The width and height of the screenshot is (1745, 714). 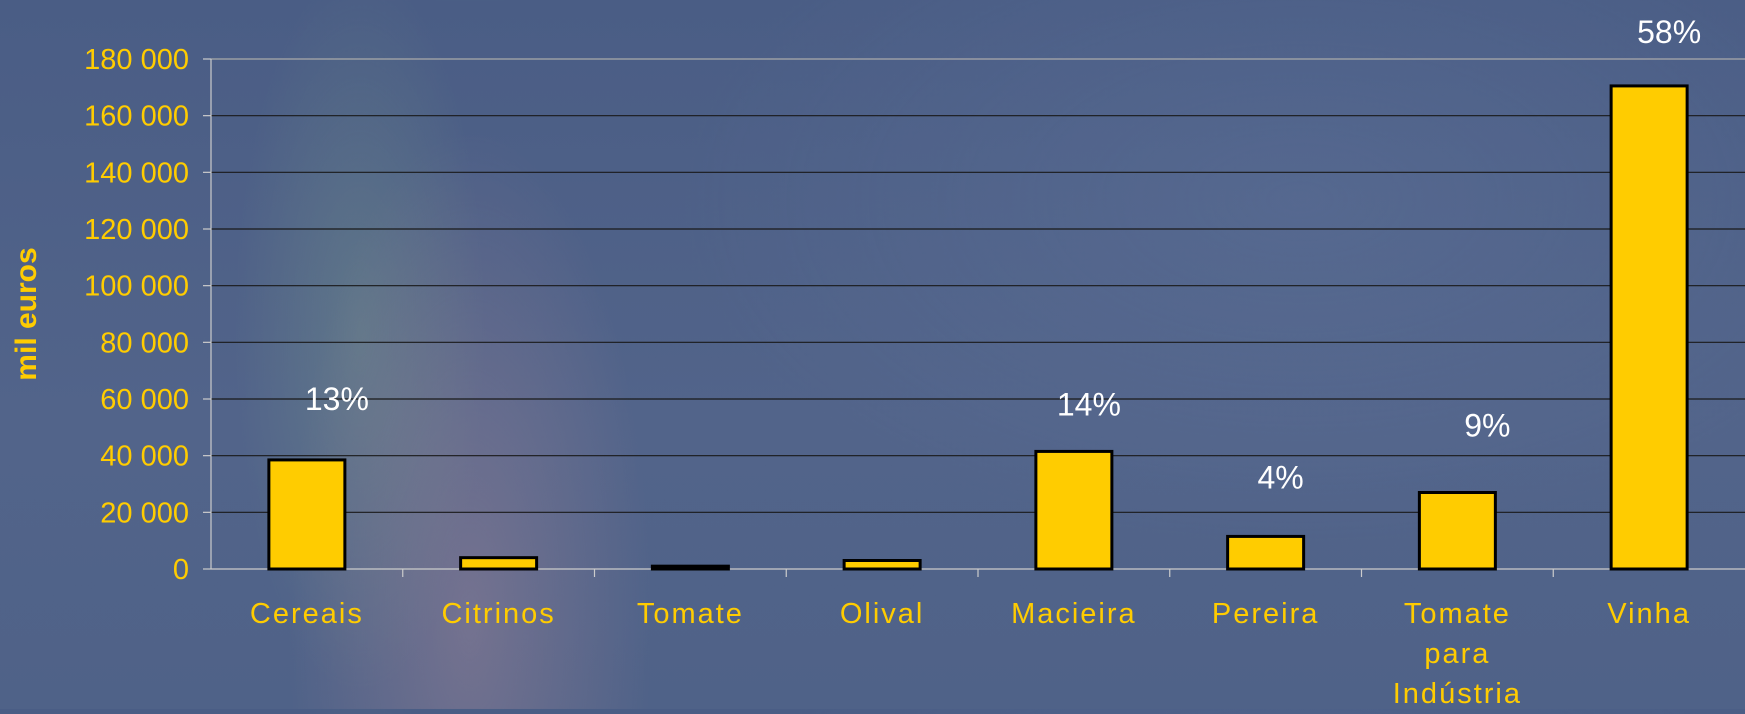 I want to click on y-tick-label: 160 000, so click(x=136, y=117).